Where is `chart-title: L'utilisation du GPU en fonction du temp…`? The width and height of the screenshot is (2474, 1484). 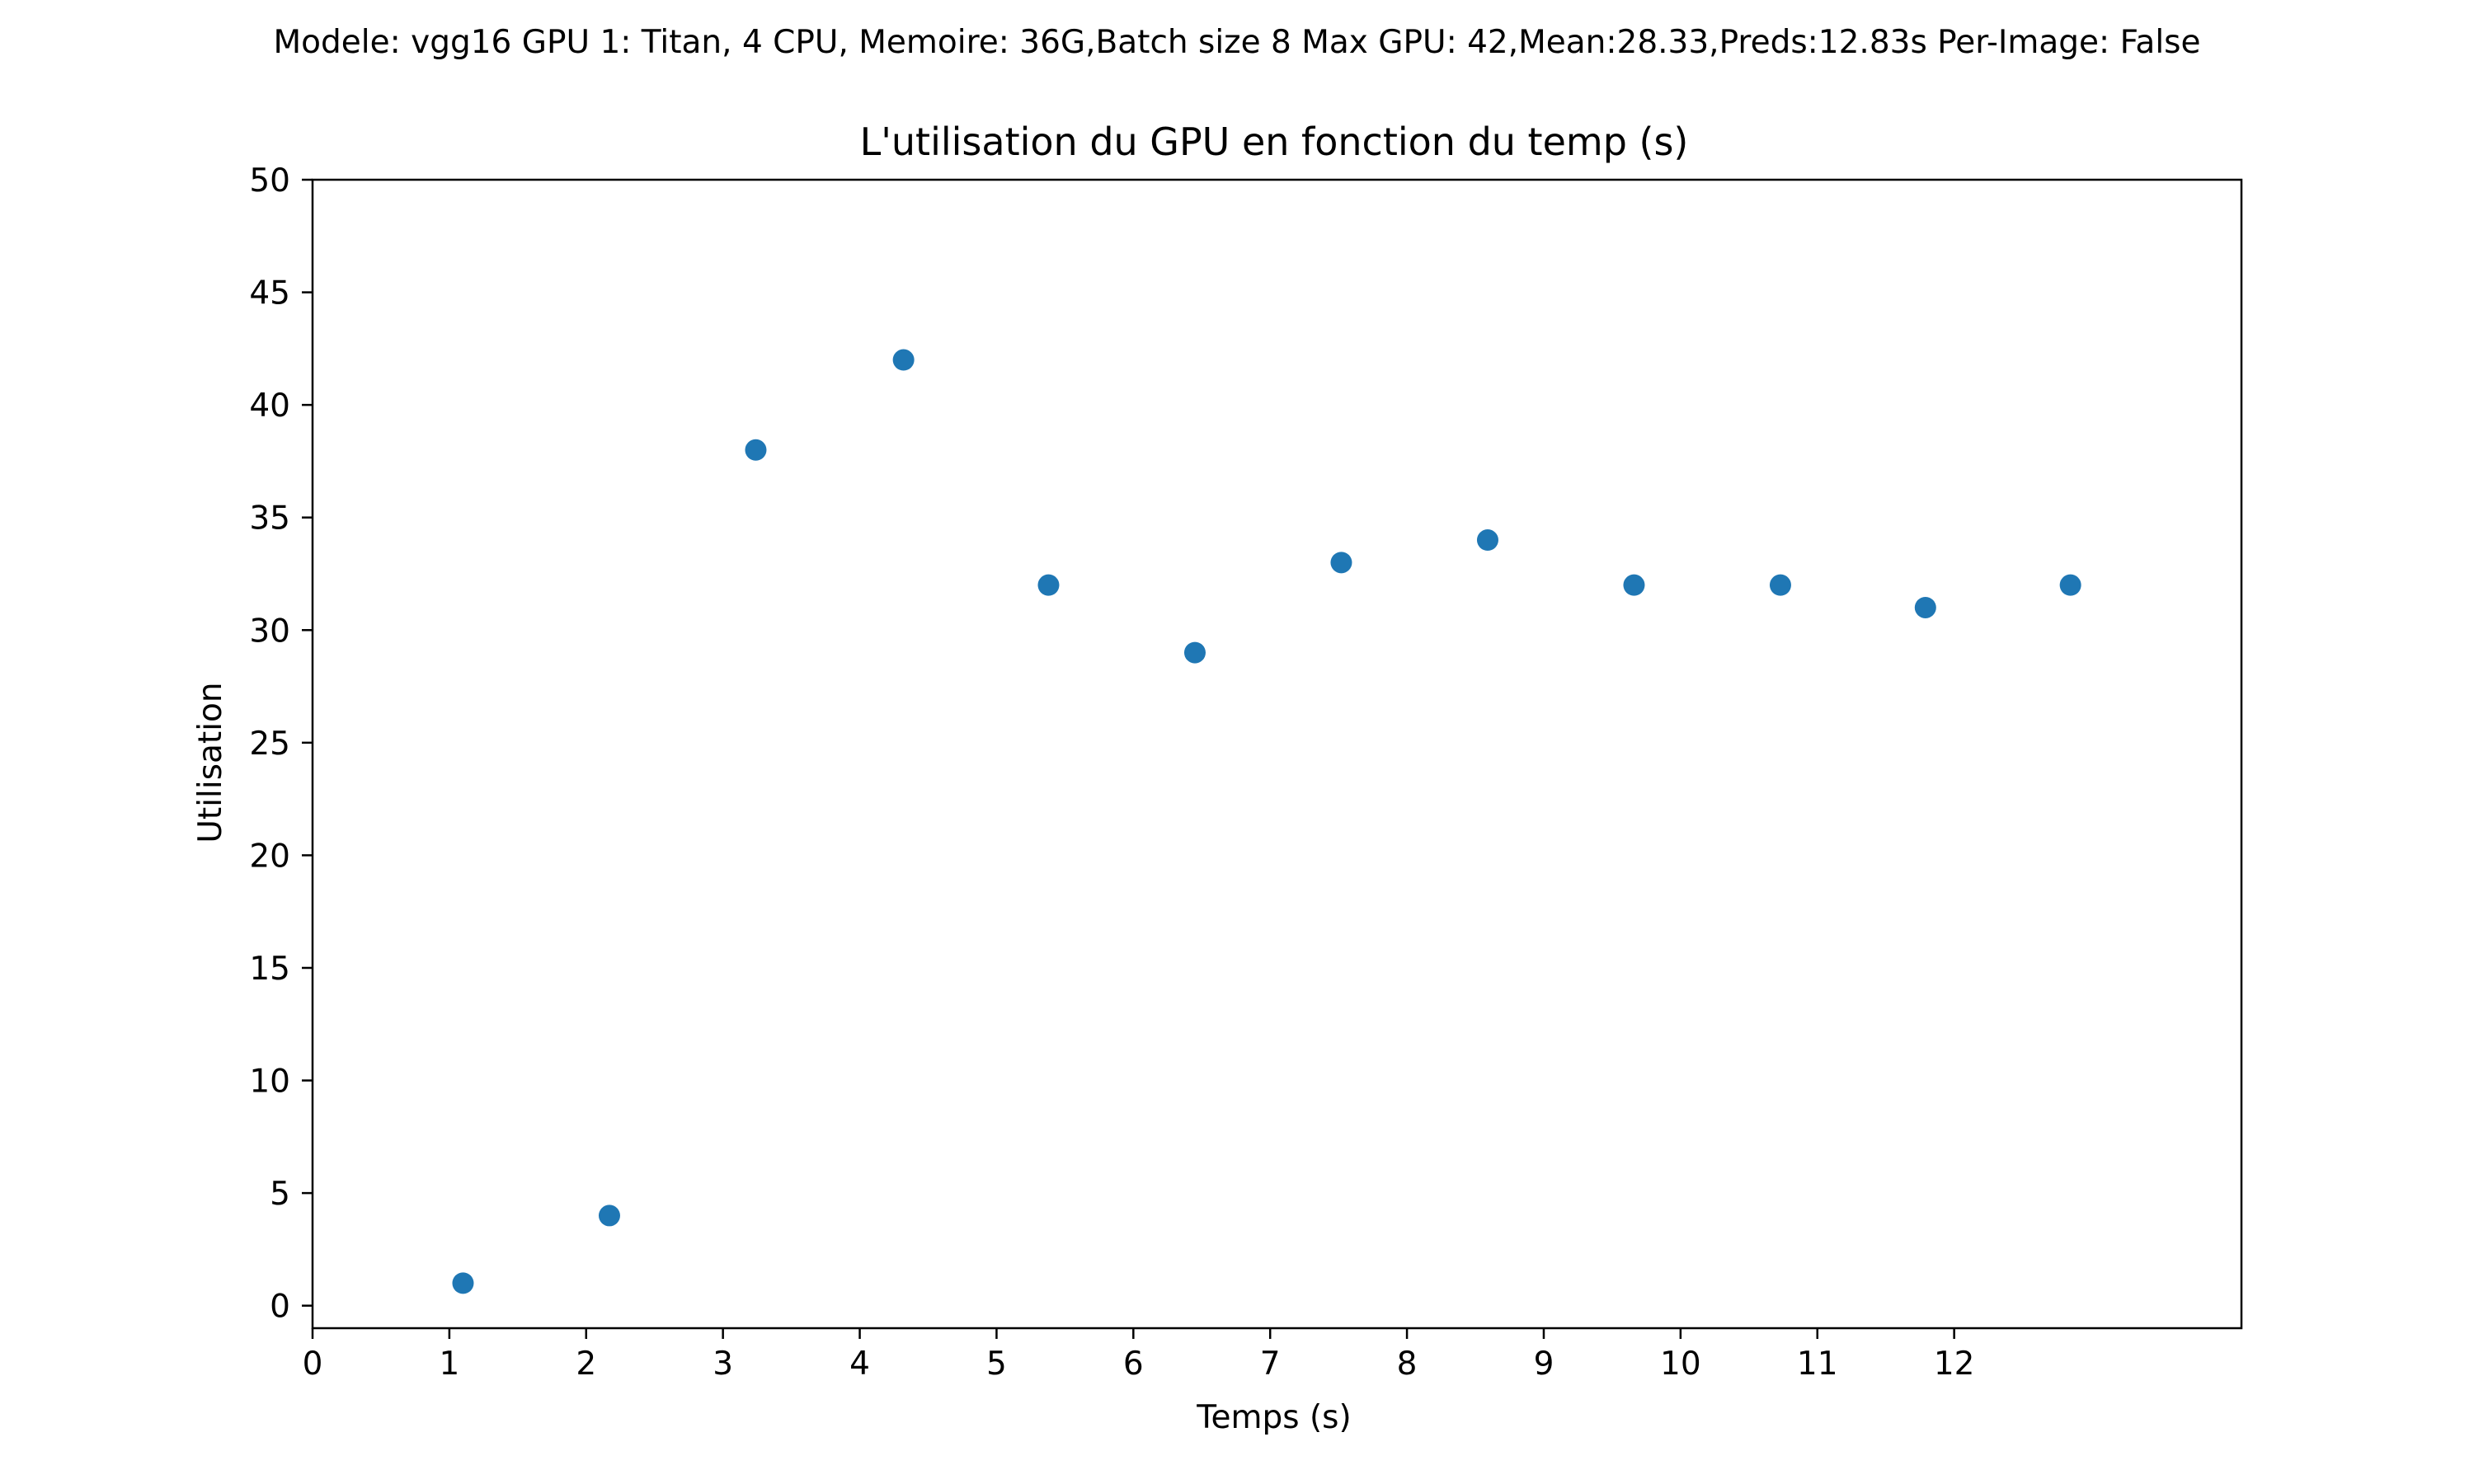
chart-title: L'utilisation du GPU en fonction du temp… is located at coordinates (1274, 142).